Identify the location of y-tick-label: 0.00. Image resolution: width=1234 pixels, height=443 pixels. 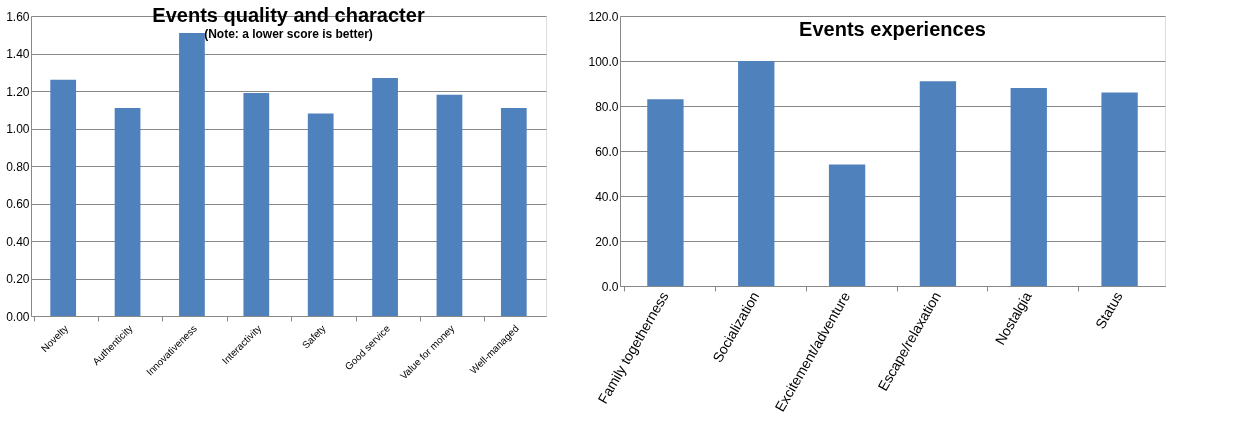
(18, 316).